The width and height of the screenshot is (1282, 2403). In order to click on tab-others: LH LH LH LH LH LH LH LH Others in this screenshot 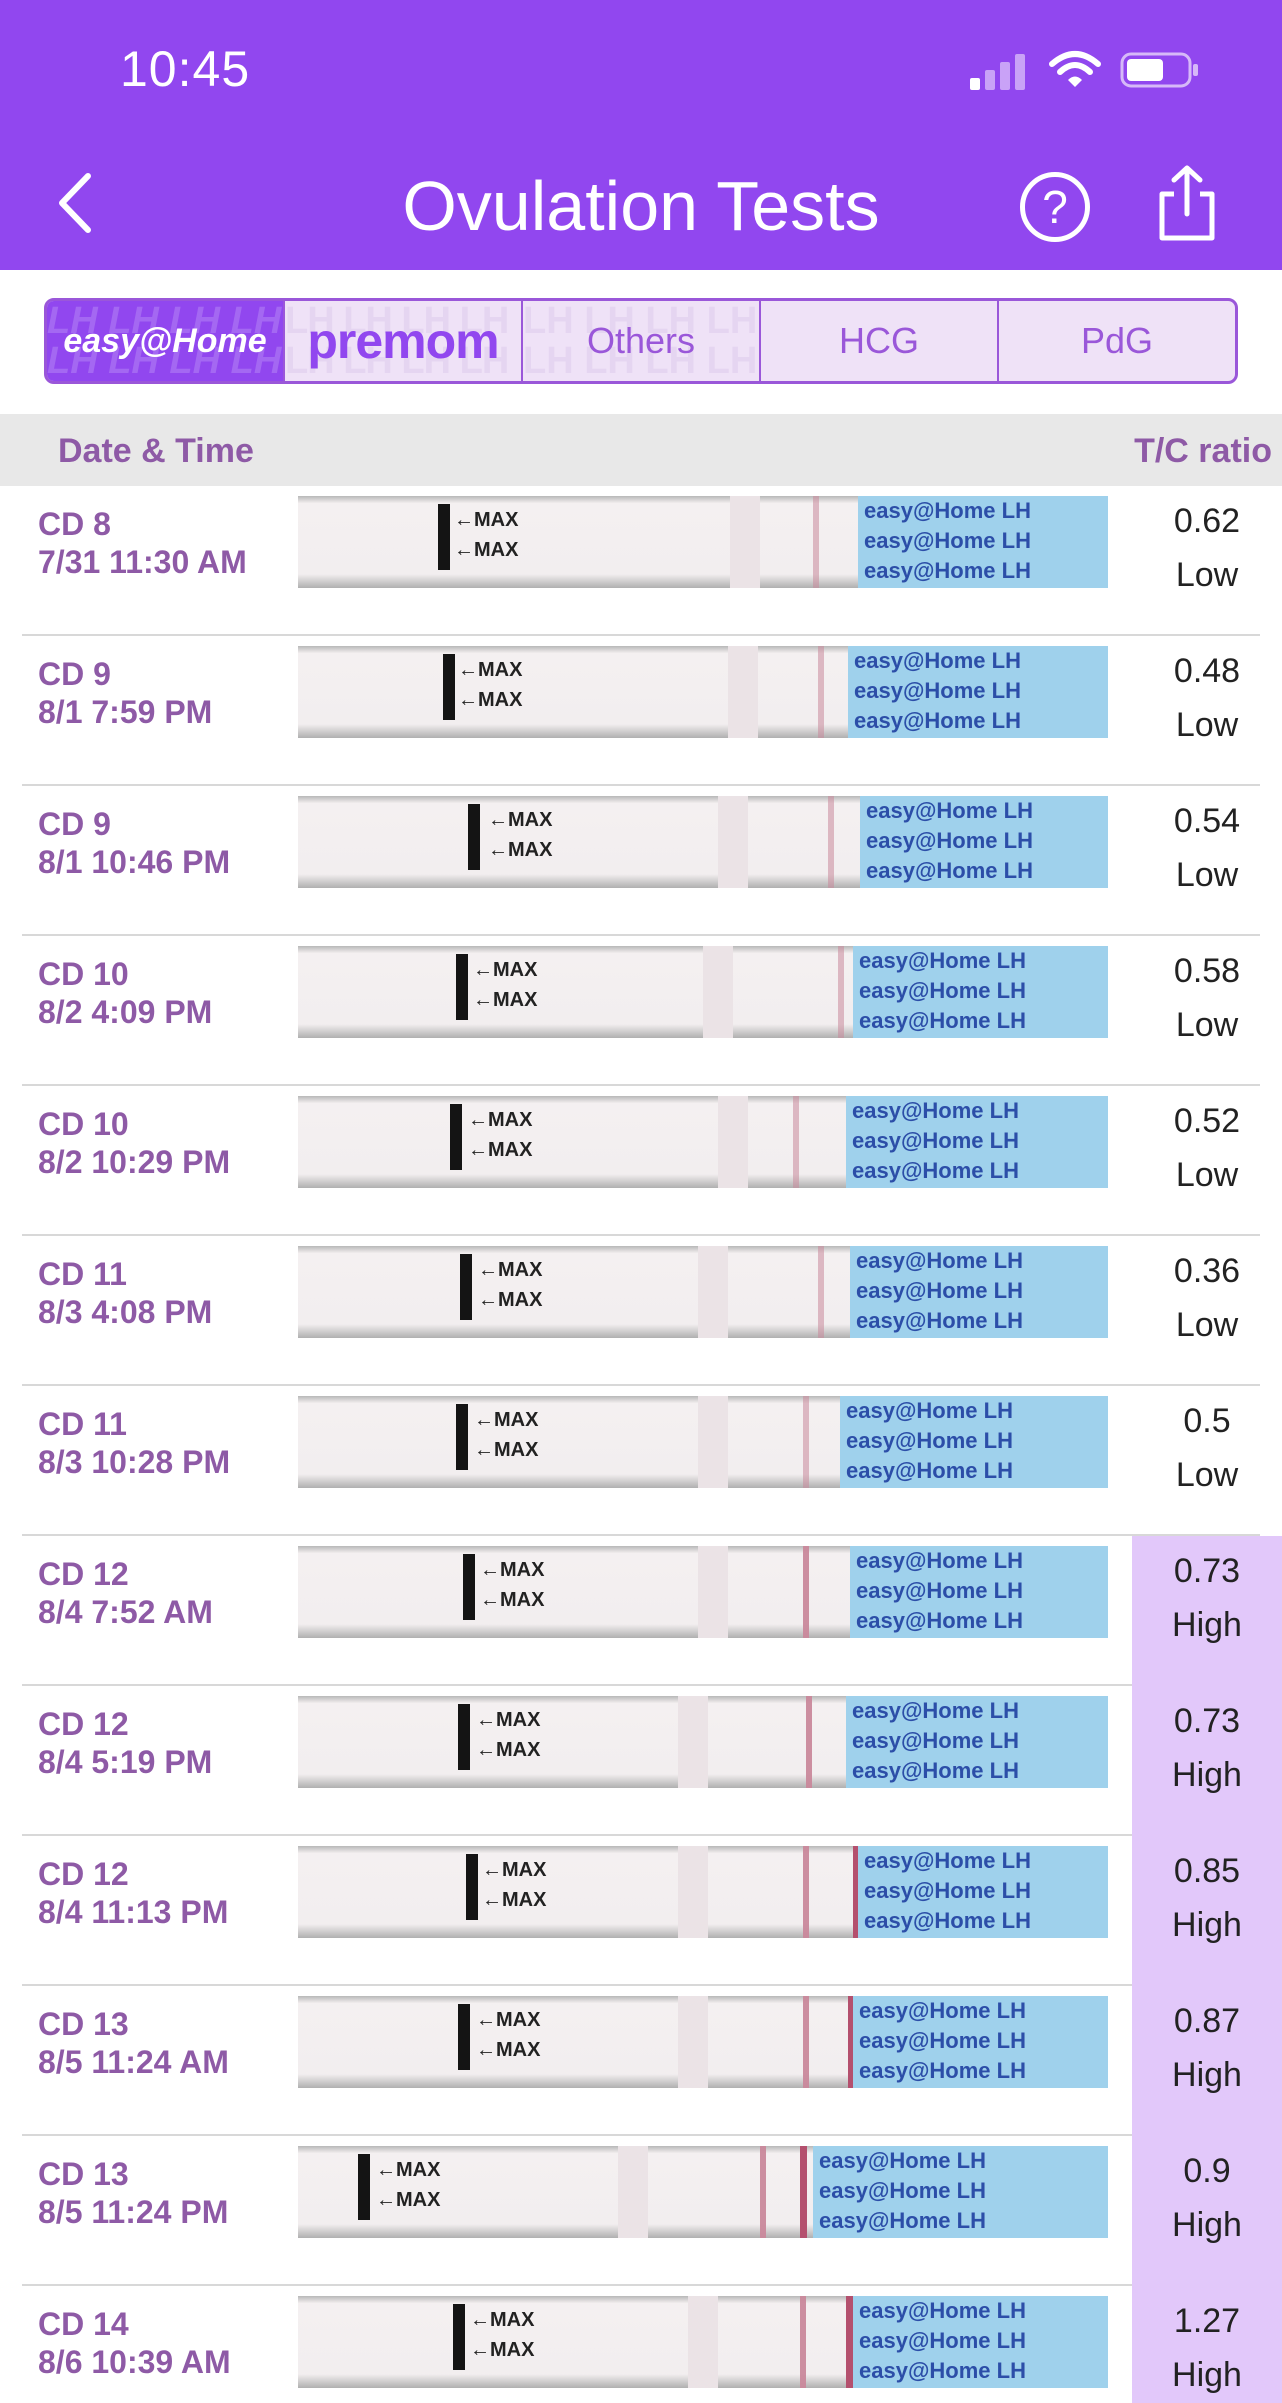, I will do `click(642, 341)`.